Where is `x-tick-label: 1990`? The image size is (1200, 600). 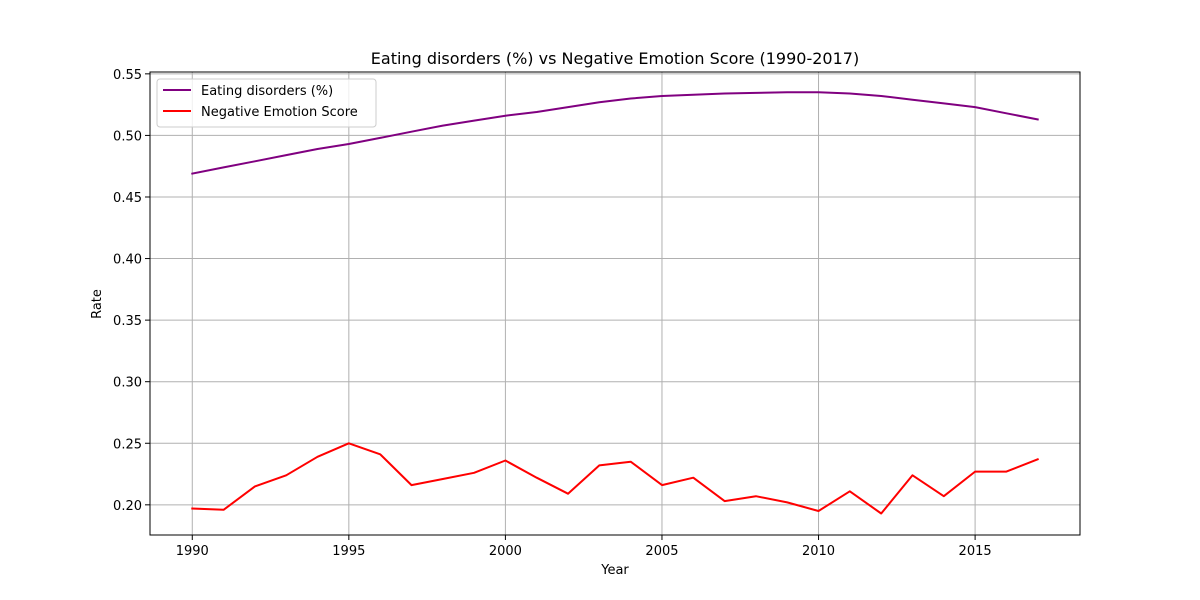
x-tick-label: 1990 is located at coordinates (192, 551).